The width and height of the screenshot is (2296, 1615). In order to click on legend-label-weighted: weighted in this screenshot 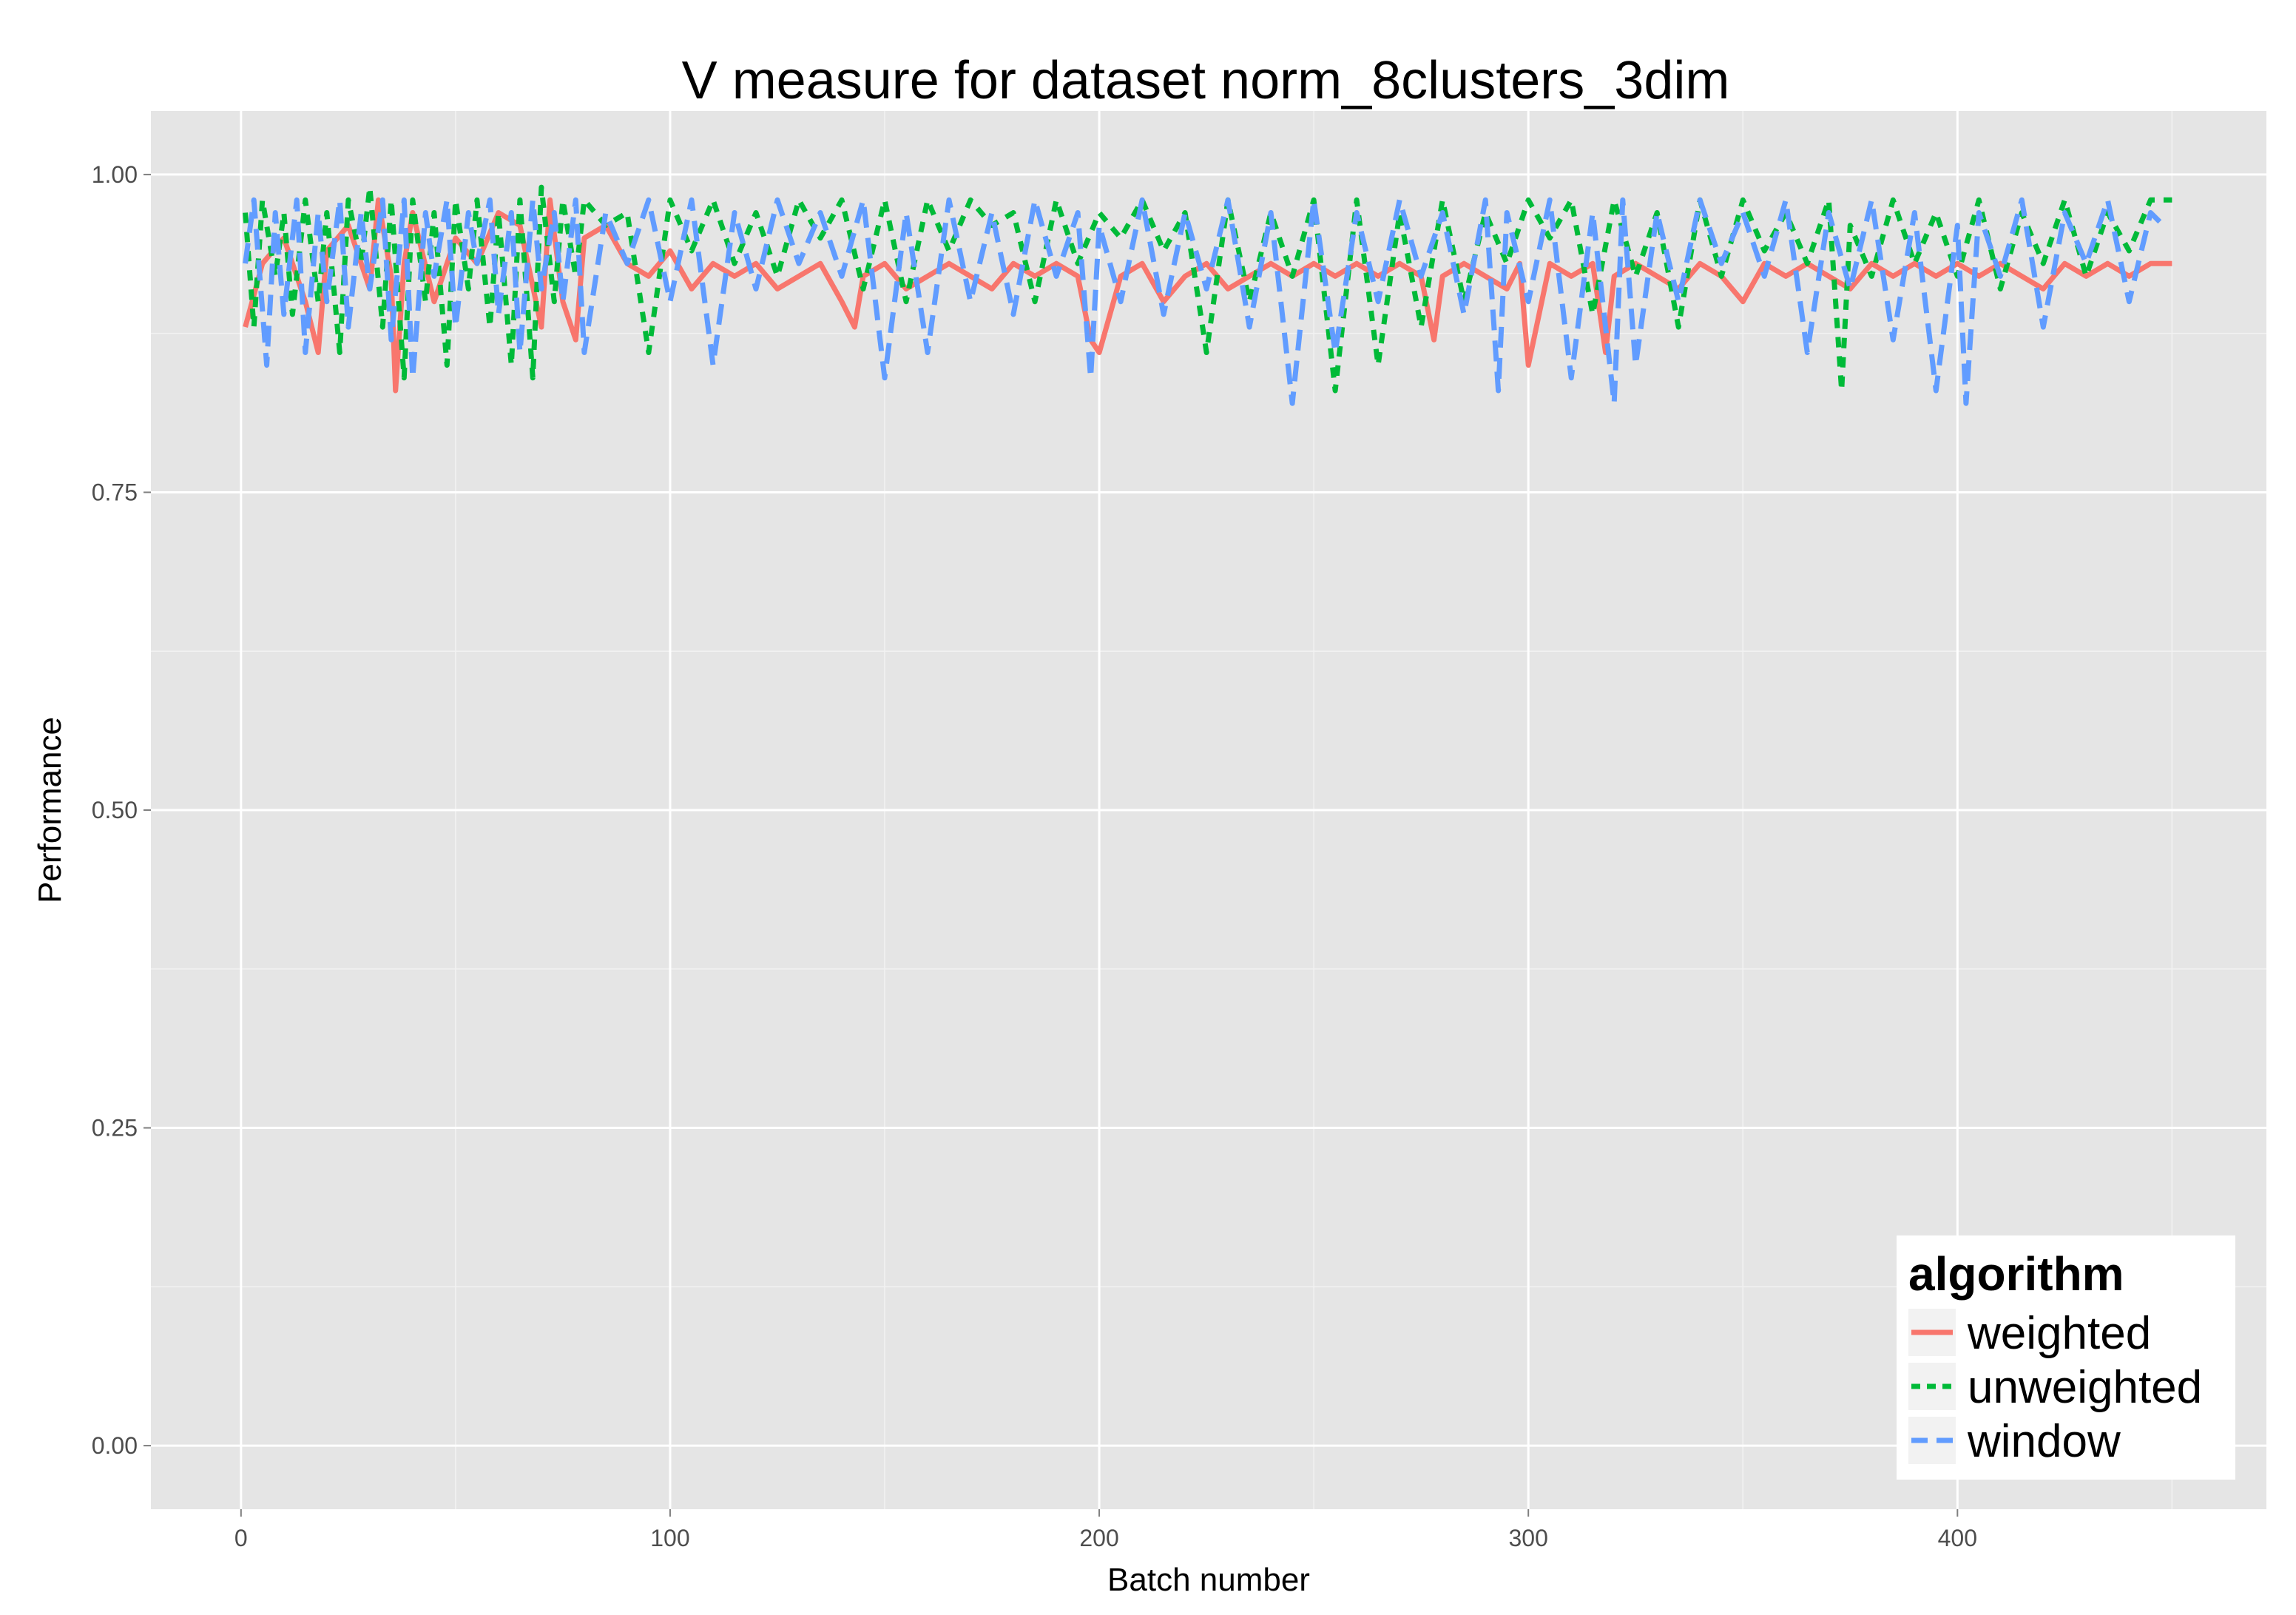, I will do `click(2059, 1333)`.